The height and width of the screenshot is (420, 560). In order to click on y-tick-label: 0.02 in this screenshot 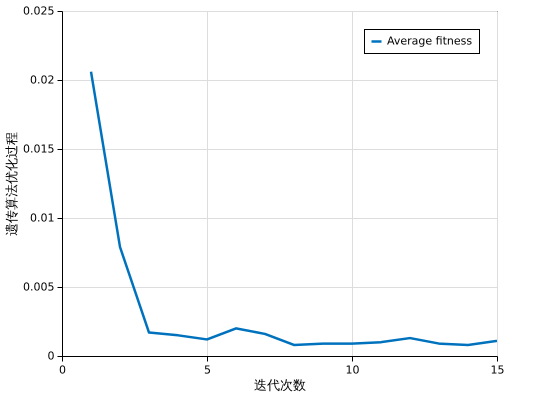, I will do `click(42, 80)`.